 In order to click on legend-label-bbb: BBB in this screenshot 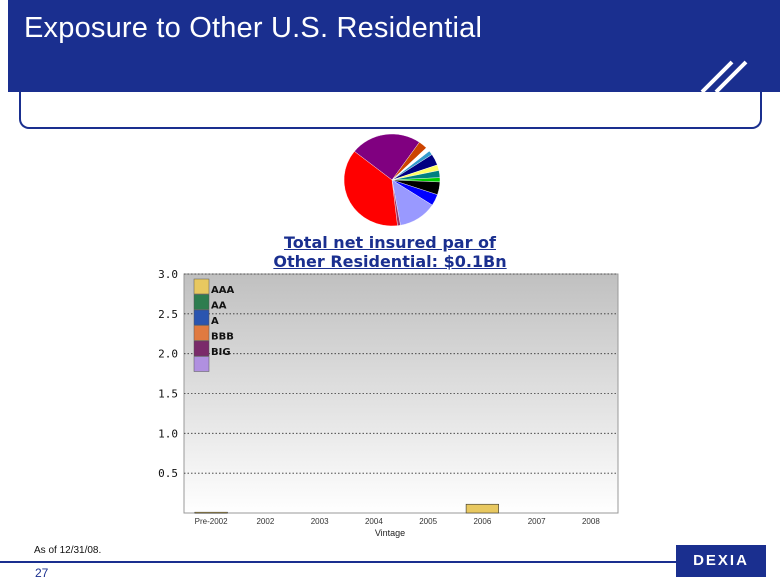, I will do `click(222, 337)`.